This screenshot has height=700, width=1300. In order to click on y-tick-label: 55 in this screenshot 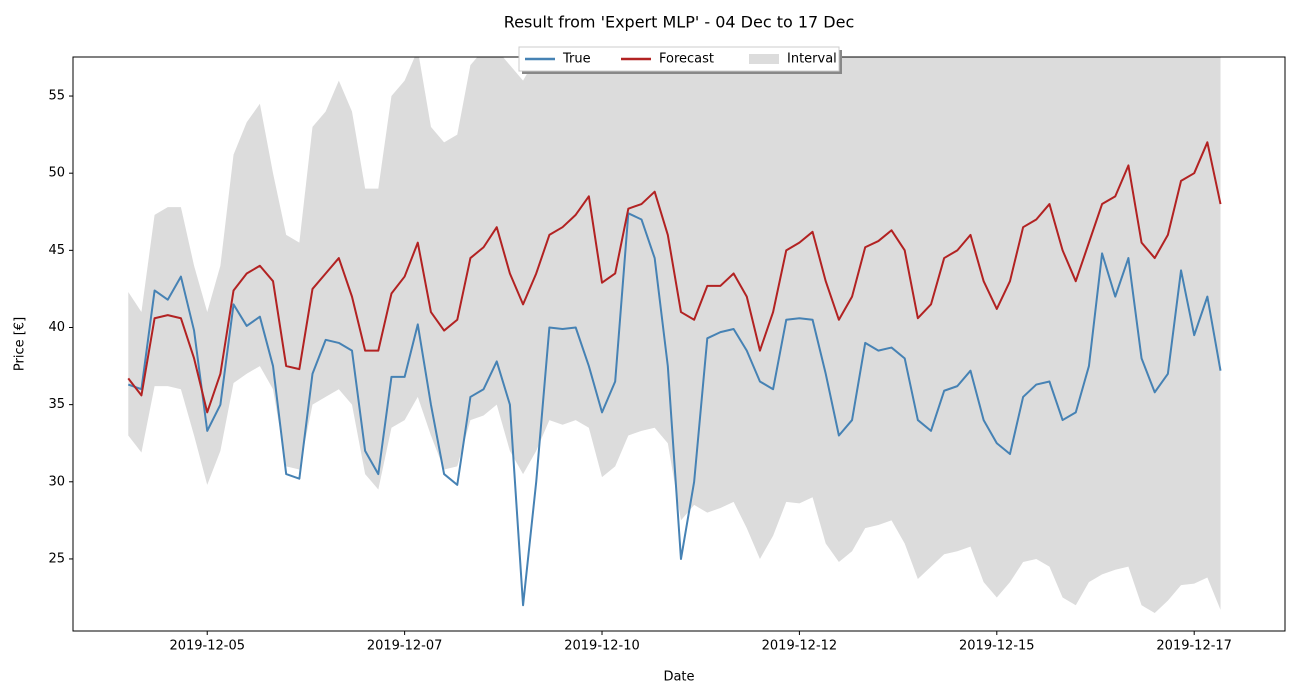, I will do `click(56, 96)`.